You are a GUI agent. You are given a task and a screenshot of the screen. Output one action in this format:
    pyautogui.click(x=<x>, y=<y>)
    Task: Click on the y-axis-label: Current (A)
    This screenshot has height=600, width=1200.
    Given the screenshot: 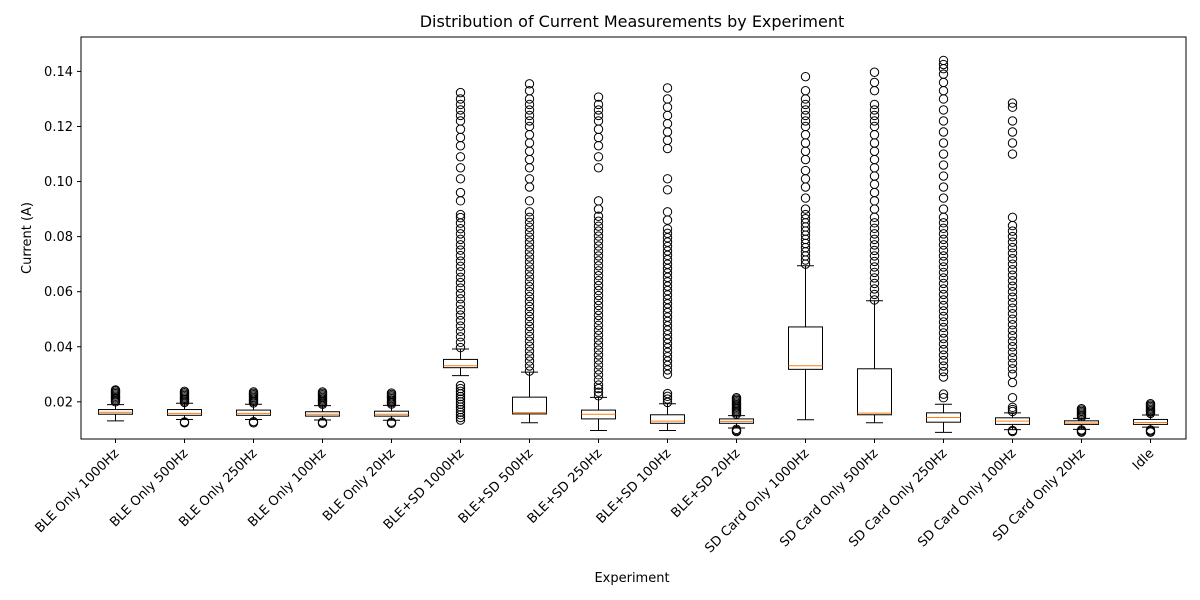 What is the action you would take?
    pyautogui.click(x=27, y=238)
    